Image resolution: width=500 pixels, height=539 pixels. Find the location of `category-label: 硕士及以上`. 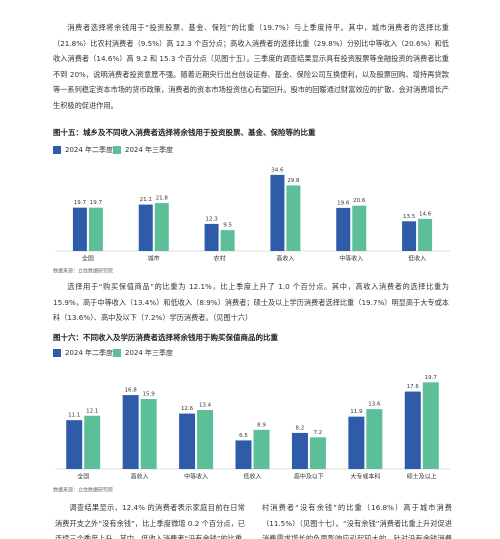

category-label: 硕士及以上 is located at coordinates (422, 477).